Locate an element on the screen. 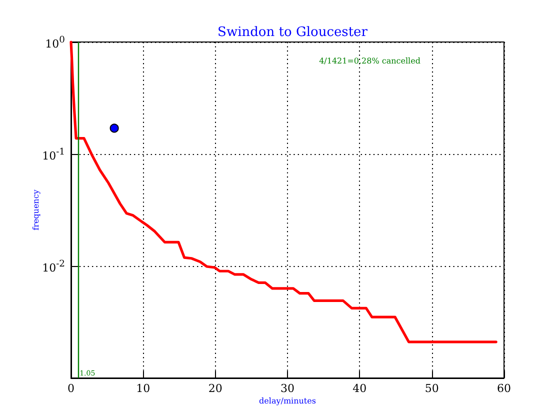 The width and height of the screenshot is (560, 420). y-axis-title: frequency is located at coordinates (36, 209).